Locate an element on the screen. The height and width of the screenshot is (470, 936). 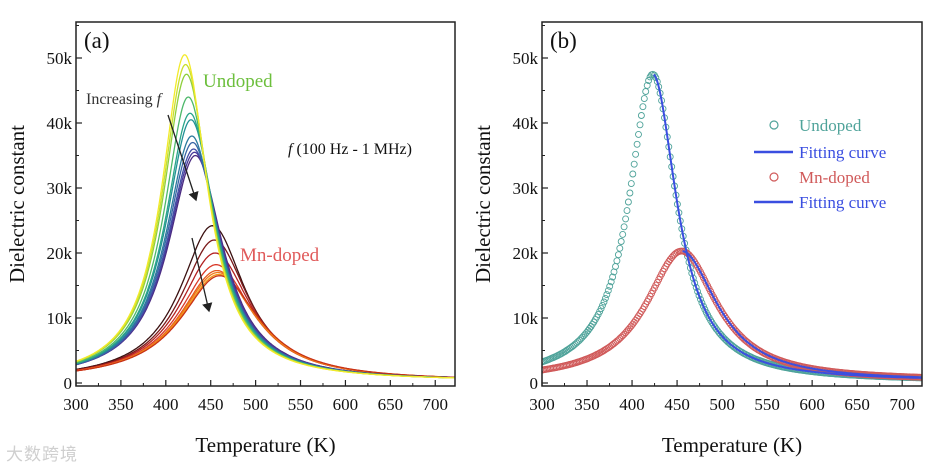
legend-item: Mn-doped is located at coordinates (819, 177).